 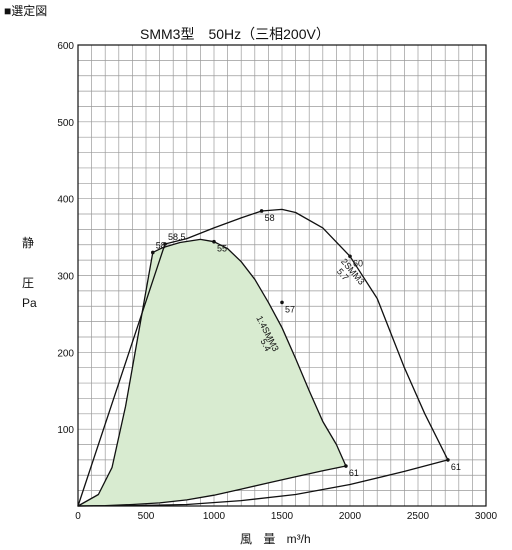 I want to click on y-axis-label-2: 圧, so click(x=28, y=283).